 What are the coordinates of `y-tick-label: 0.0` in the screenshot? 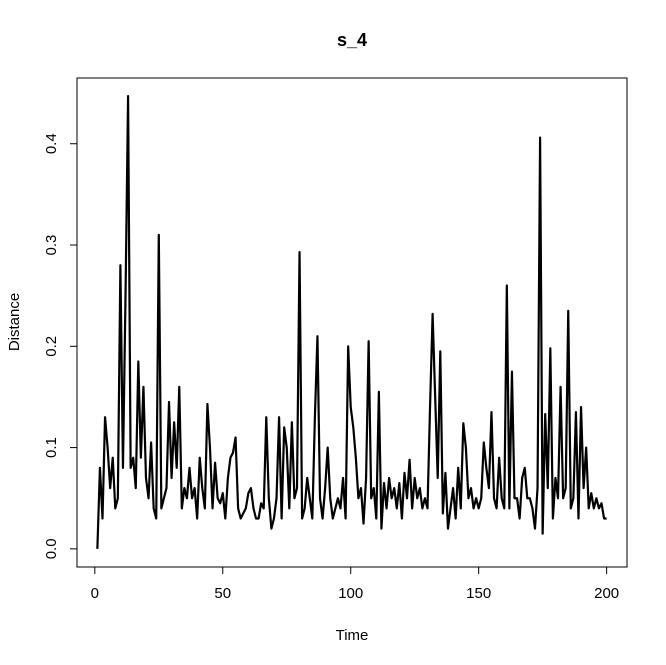 It's located at (51, 548).